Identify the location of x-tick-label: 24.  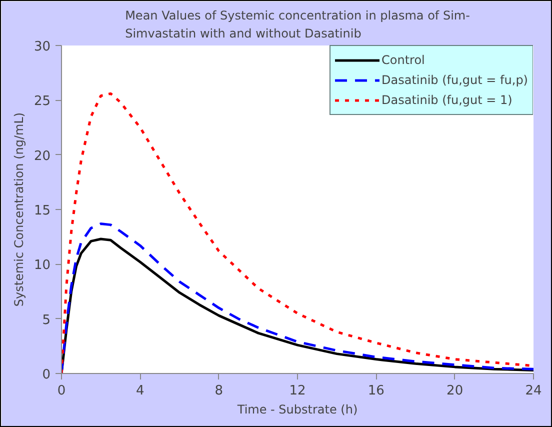
(533, 391).